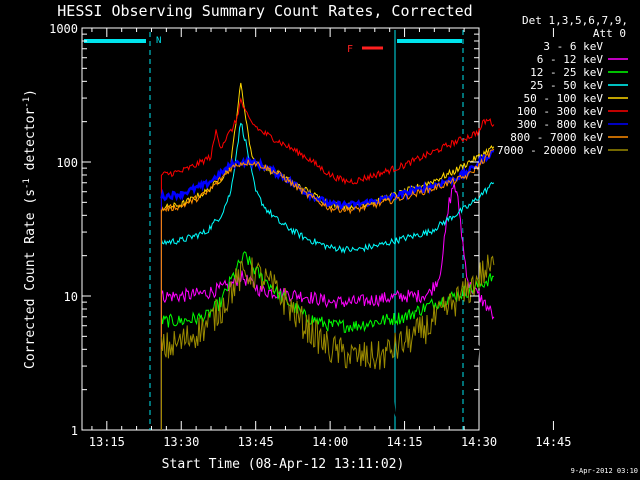 Image resolution: width=640 pixels, height=480 pixels. Describe the element at coordinates (609, 33) in the screenshot. I see `legend-header-2: Att 0` at that location.